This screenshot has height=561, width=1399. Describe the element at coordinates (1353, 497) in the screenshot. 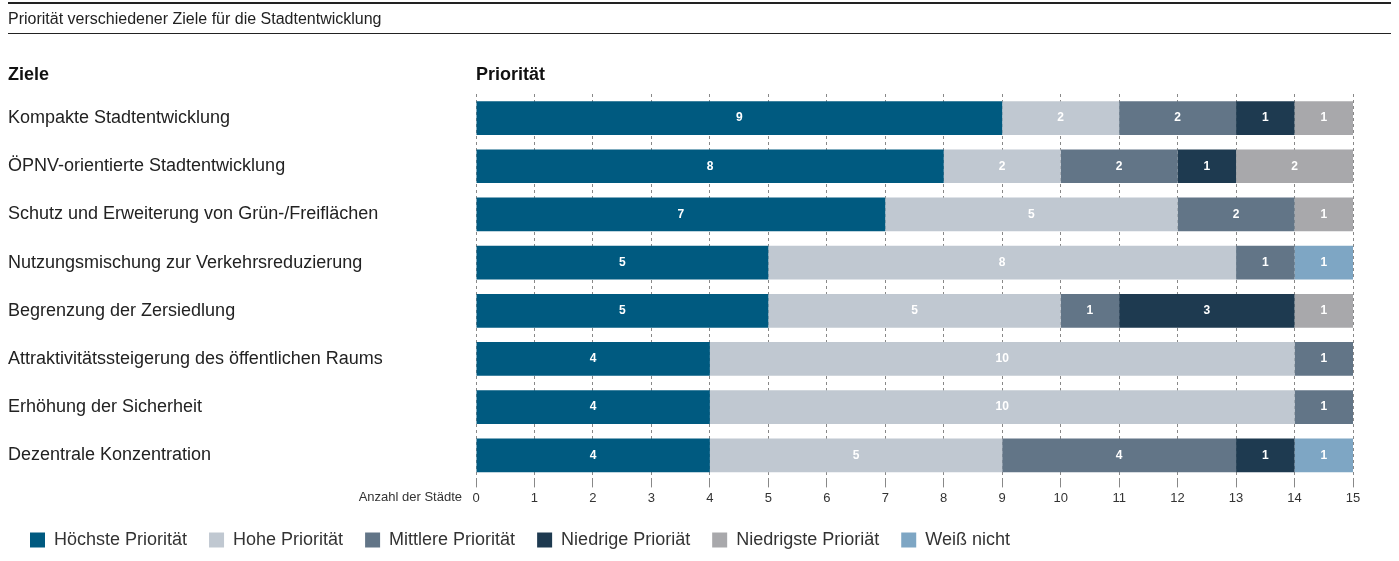

I see `x-tick-label: 15` at that location.